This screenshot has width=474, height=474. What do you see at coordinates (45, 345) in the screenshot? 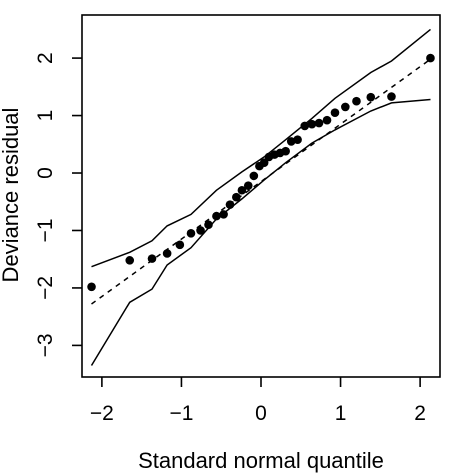
I see `y-tick-label: −3` at bounding box center [45, 345].